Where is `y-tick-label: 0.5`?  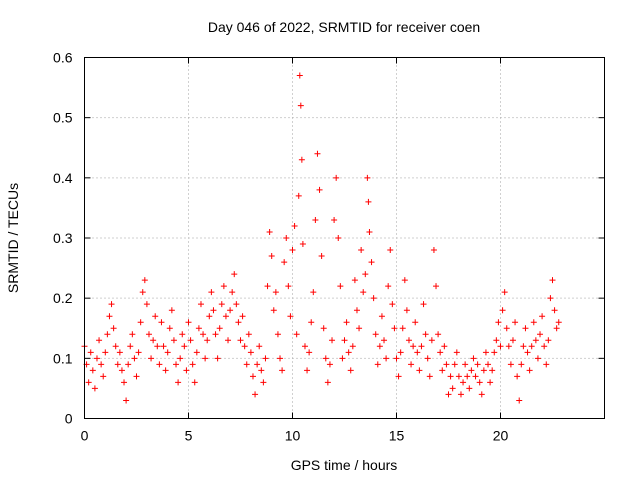 y-tick-label: 0.5 is located at coordinates (63, 118).